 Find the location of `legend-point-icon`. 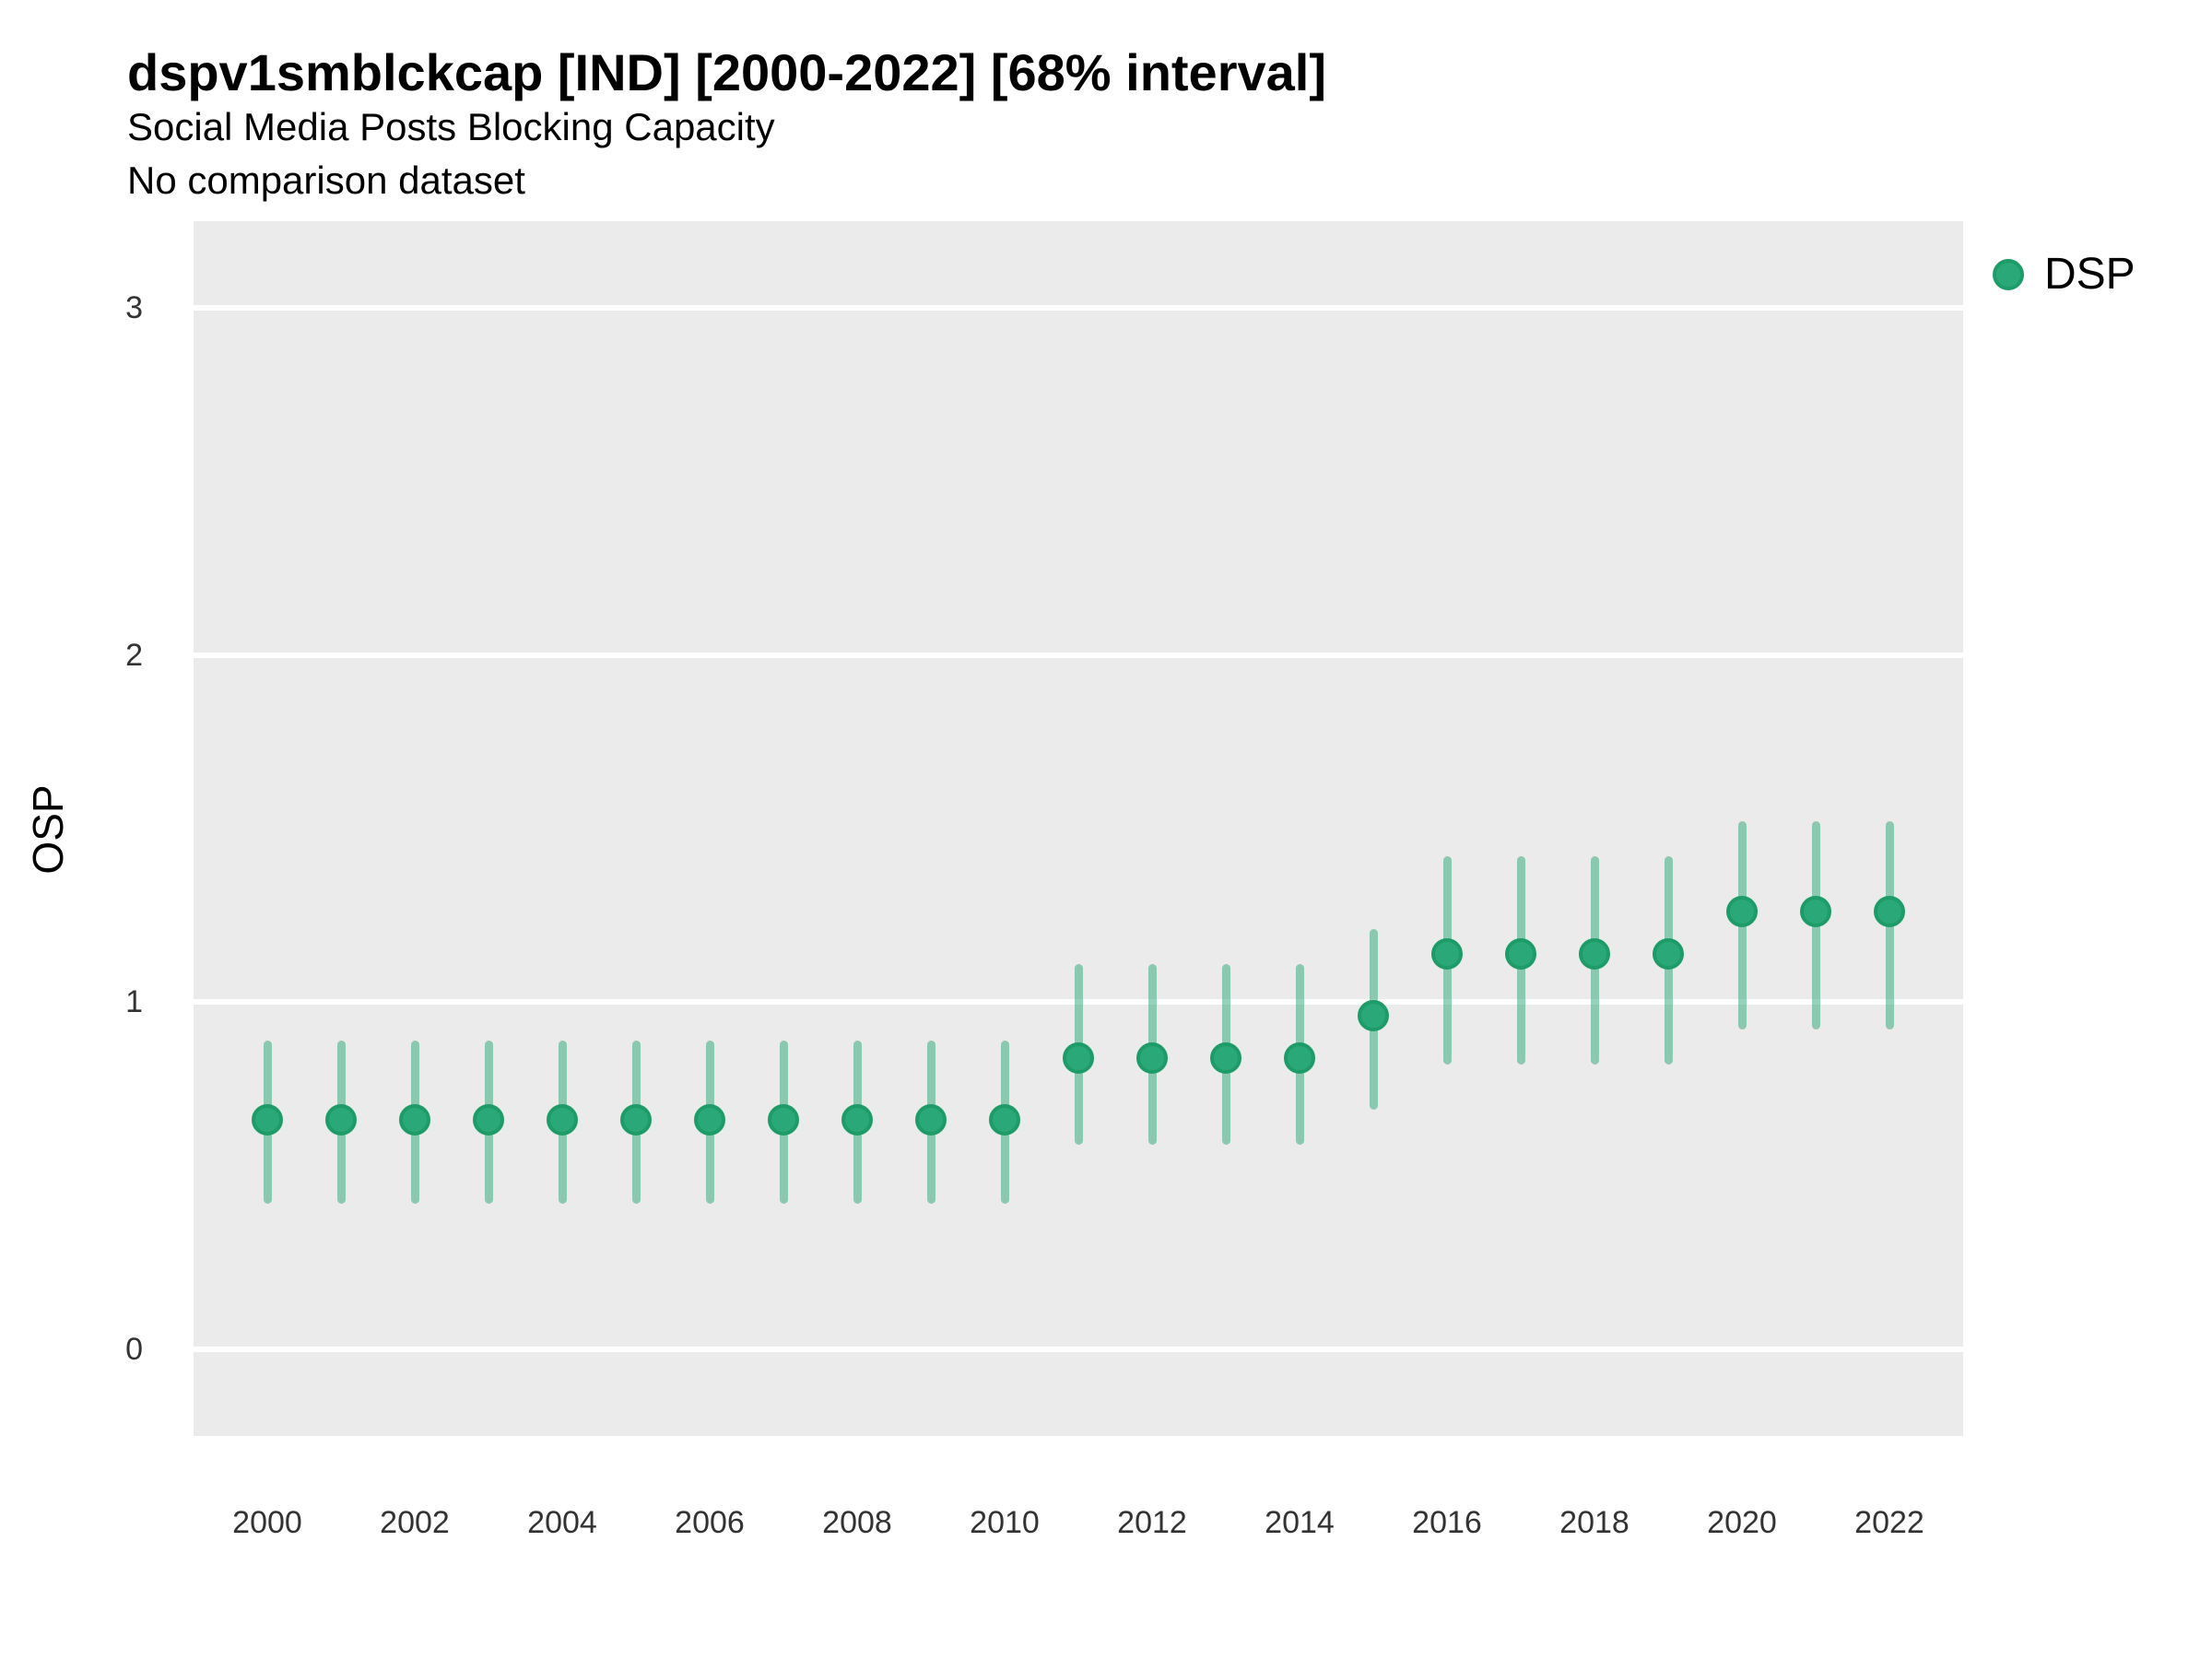

legend-point-icon is located at coordinates (2008, 274).